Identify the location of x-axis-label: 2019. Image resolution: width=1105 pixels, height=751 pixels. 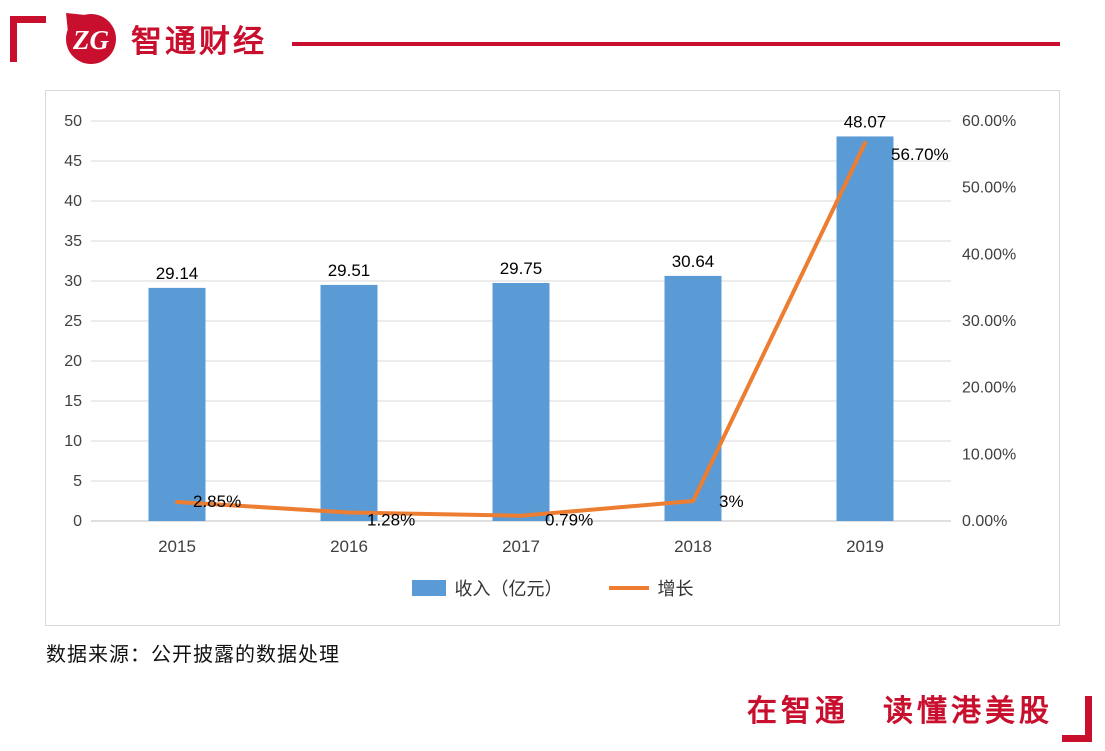
(865, 546).